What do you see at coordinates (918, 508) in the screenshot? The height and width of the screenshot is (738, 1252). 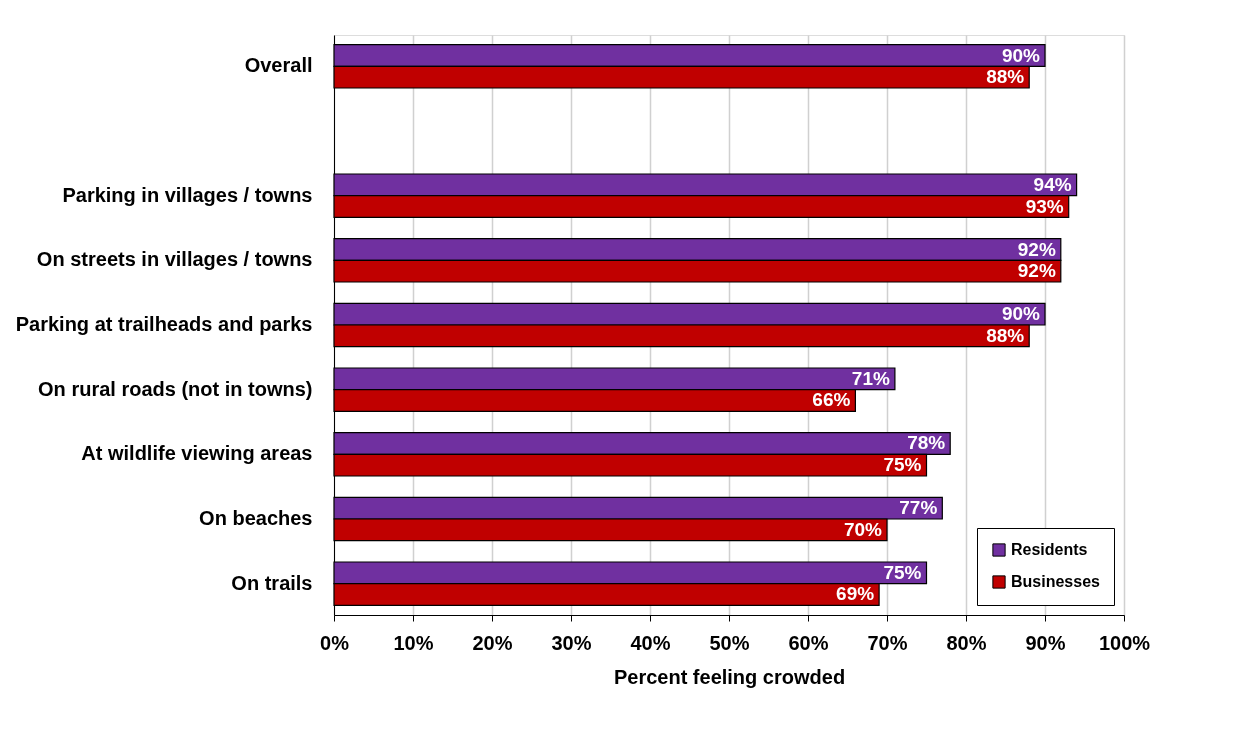 I see `data-label: 77%` at bounding box center [918, 508].